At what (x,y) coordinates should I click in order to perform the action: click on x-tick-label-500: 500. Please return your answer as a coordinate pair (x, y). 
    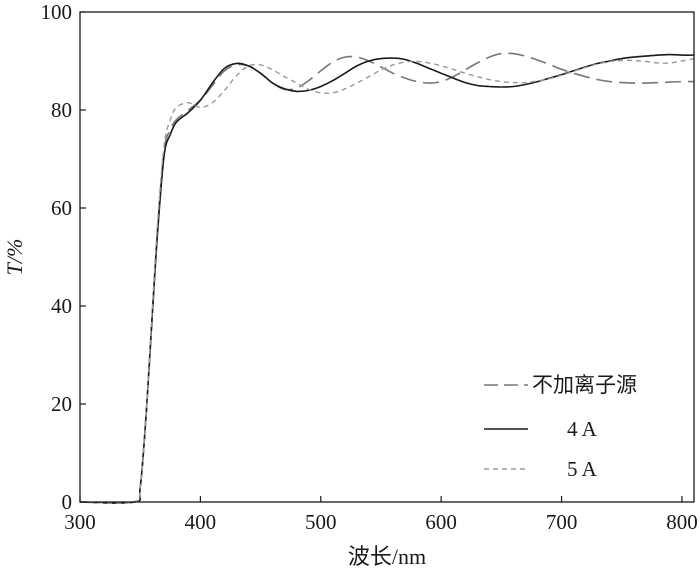
    Looking at the image, I should click on (321, 522).